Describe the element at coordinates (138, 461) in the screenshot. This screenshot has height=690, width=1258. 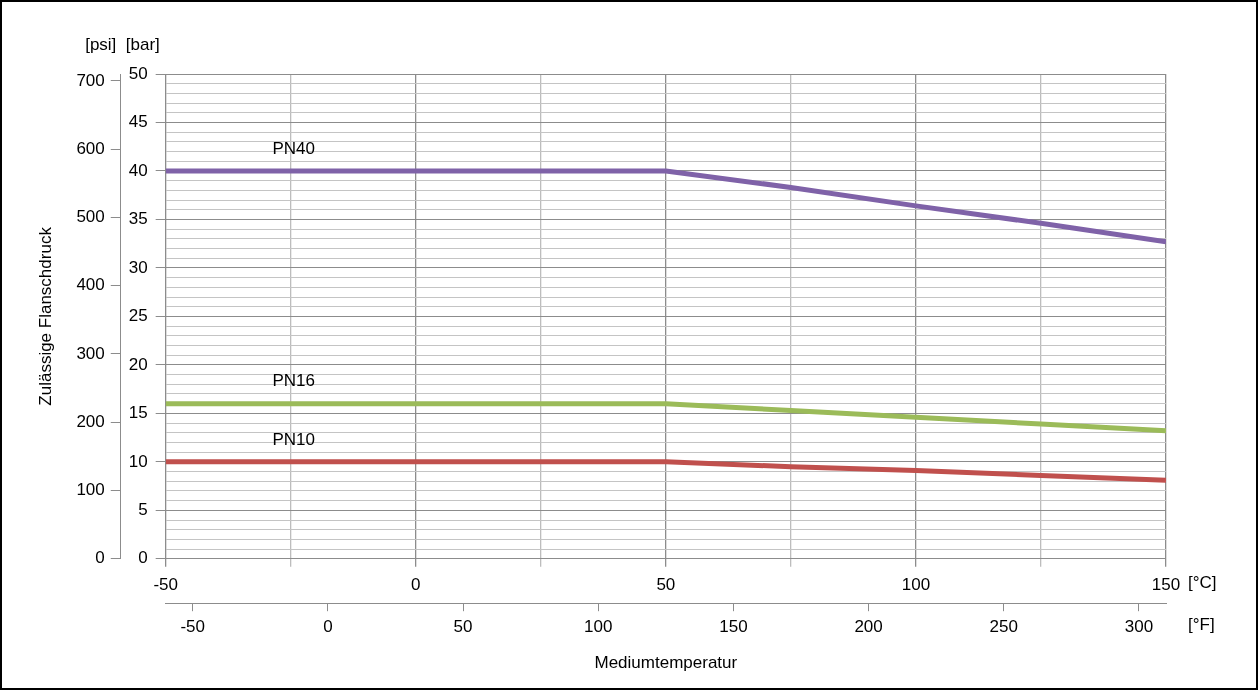
I see `y-tick-label: 10` at that location.